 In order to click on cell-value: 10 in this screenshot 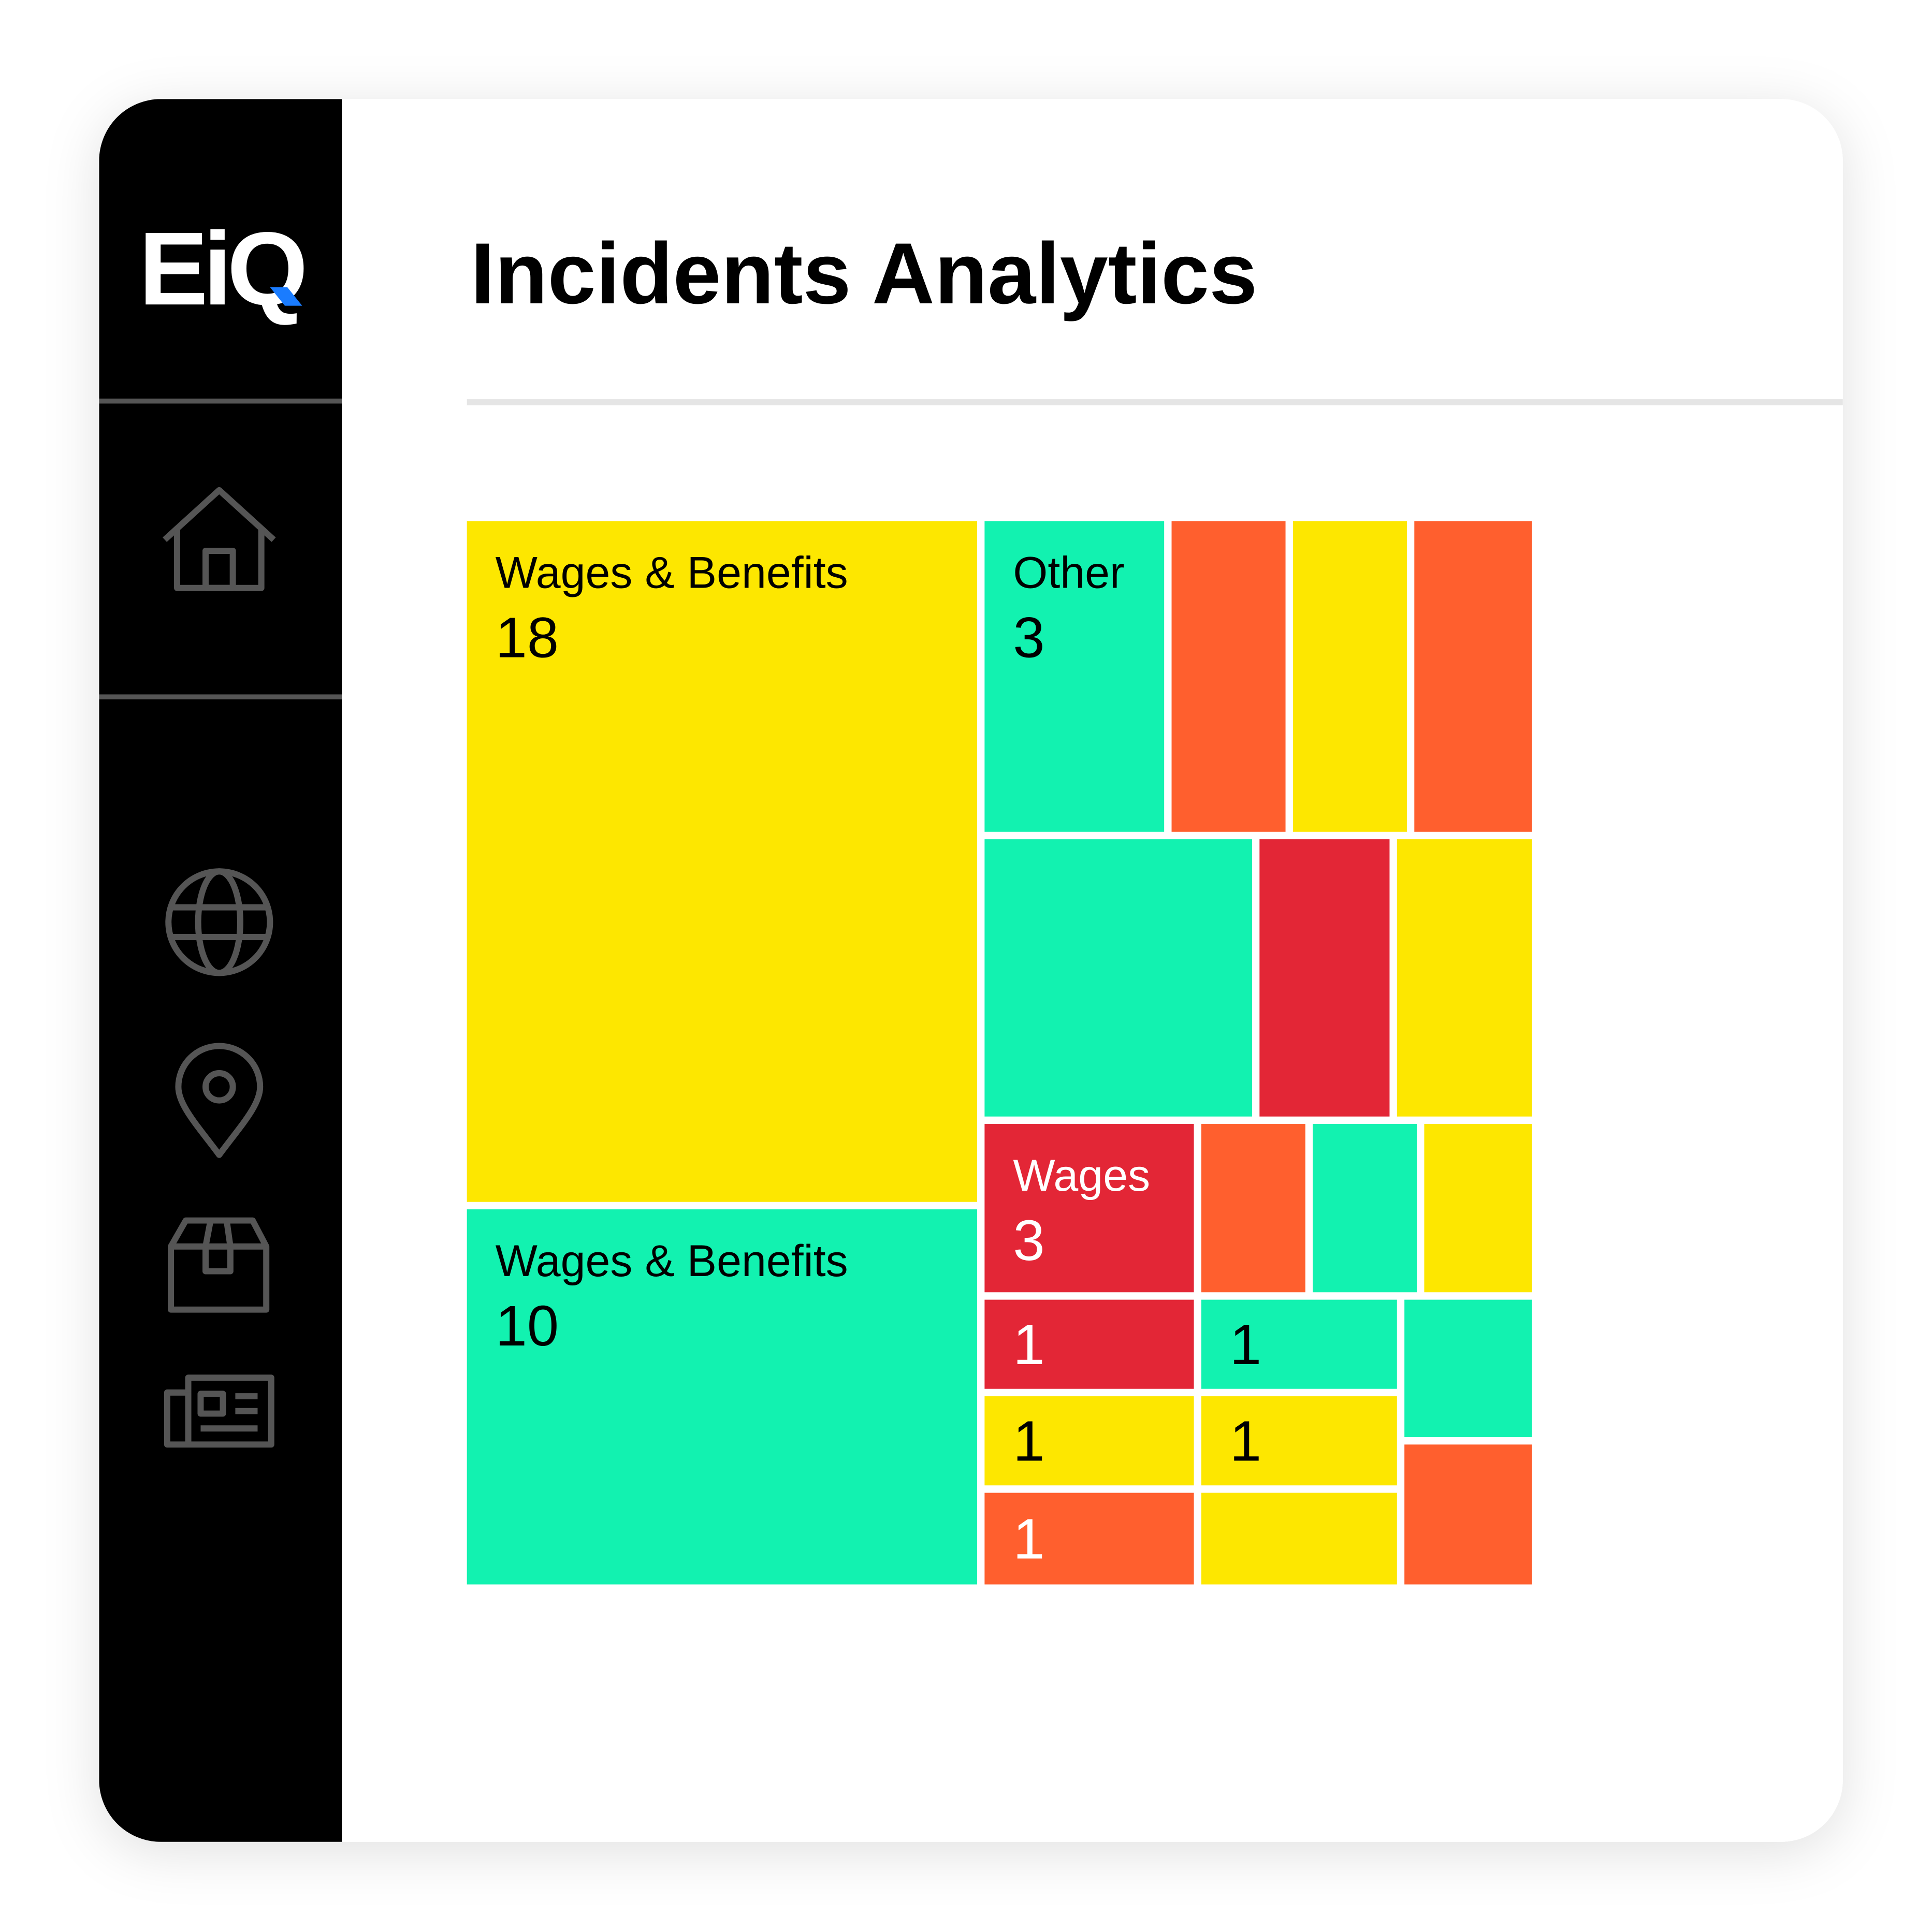, I will do `click(527, 1326)`.